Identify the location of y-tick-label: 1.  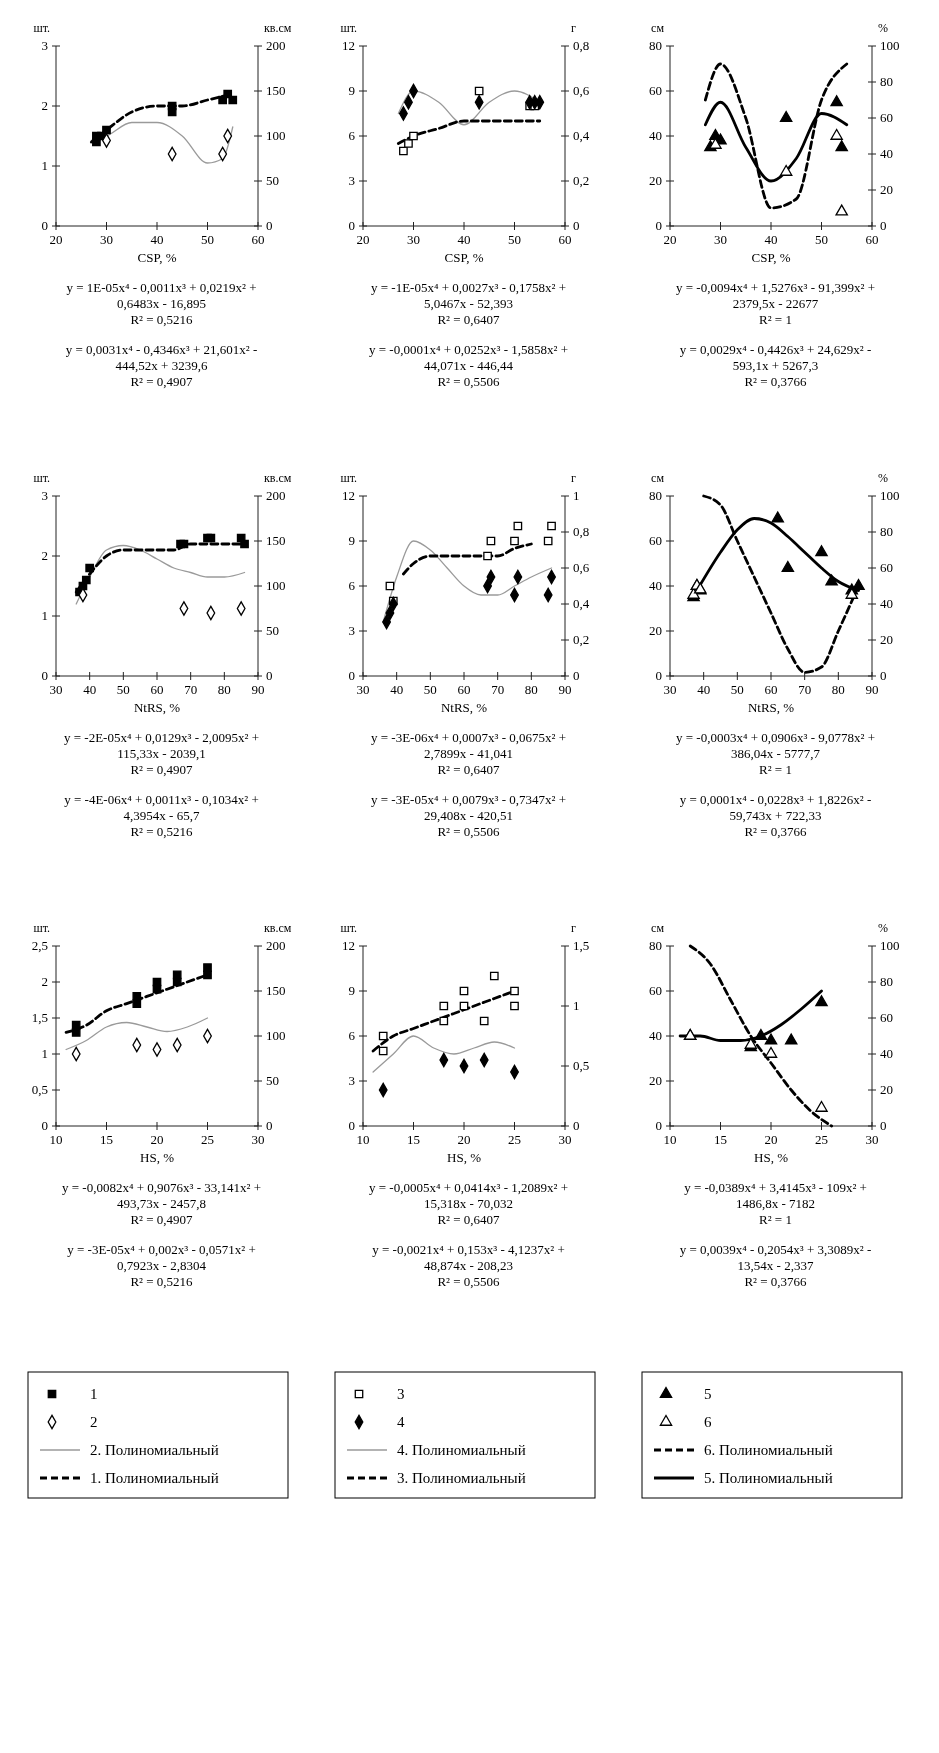
(44, 1053).